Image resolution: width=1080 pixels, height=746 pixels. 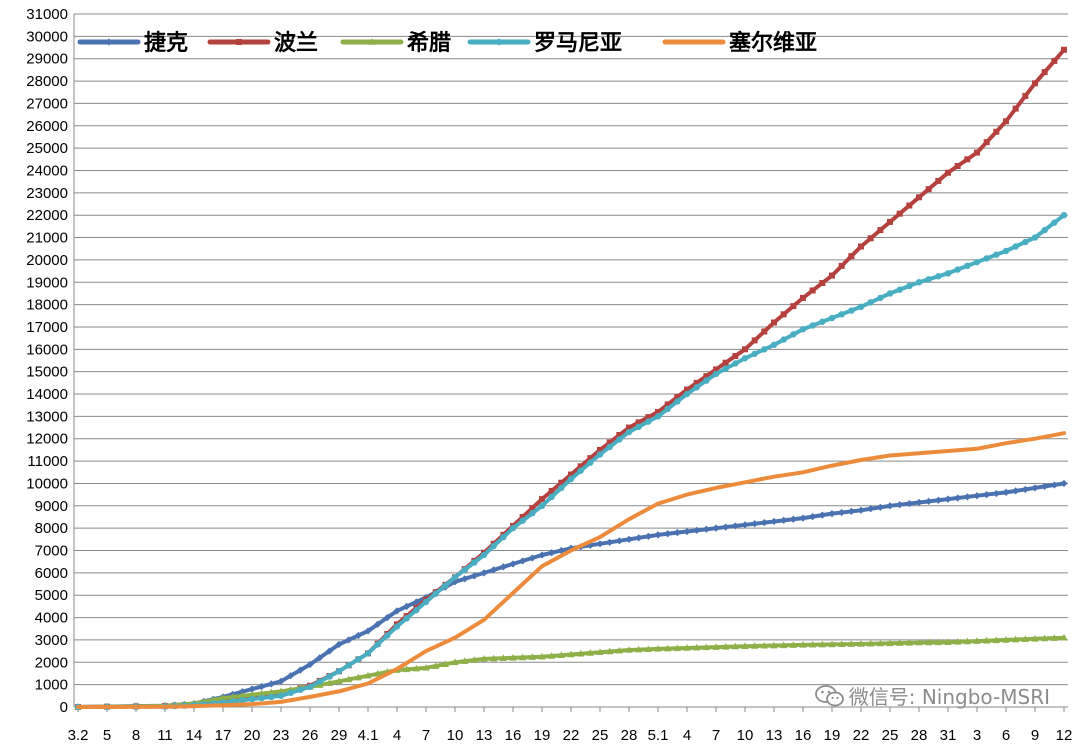 What do you see at coordinates (1064, 735) in the screenshot?
I see `x-tick-label: 12` at bounding box center [1064, 735].